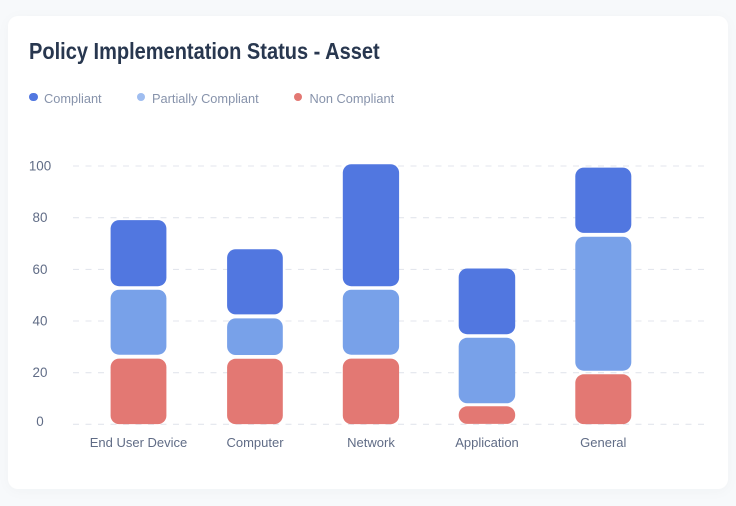 Image resolution: width=736 pixels, height=506 pixels. Describe the element at coordinates (603, 442) in the screenshot. I see `svg-text: General` at that location.